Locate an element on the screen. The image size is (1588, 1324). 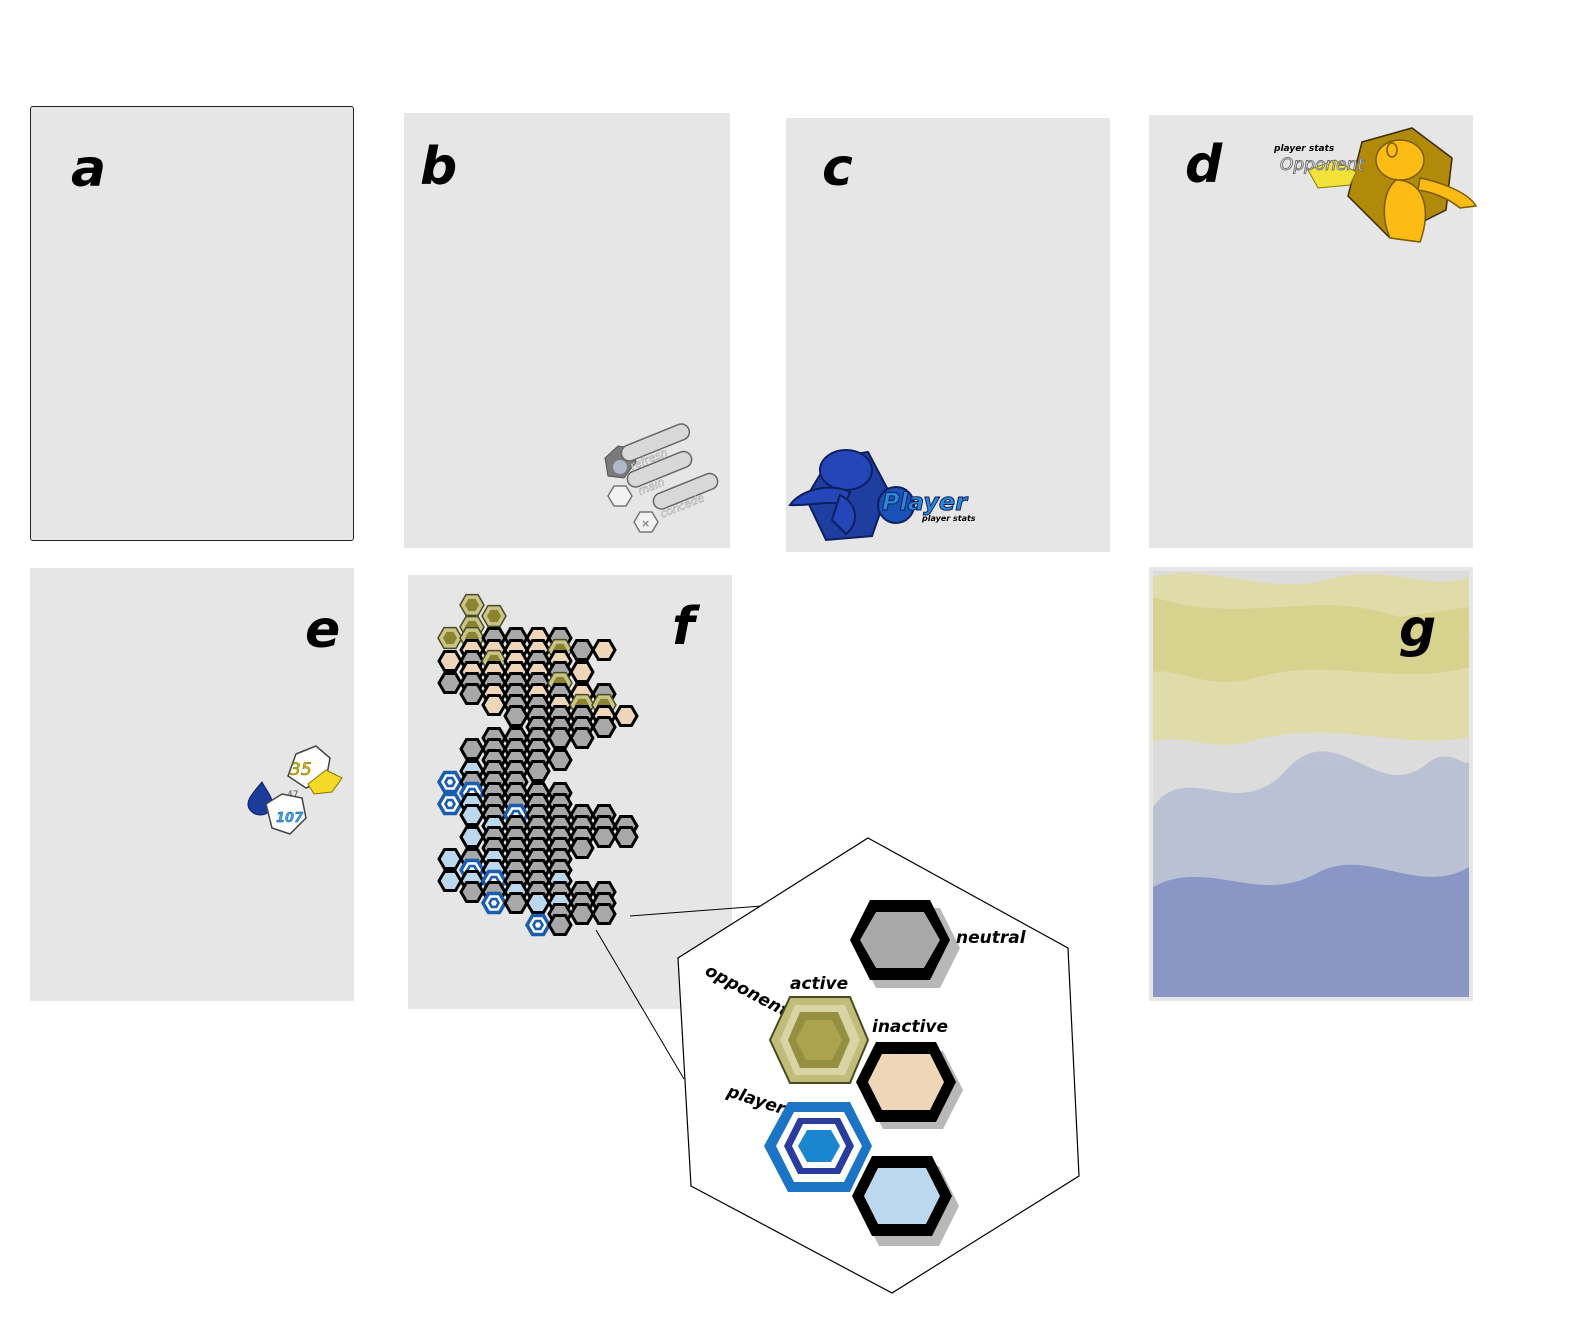
opponent-stats: player stats Opponent is located at coordinates (1375, 185).